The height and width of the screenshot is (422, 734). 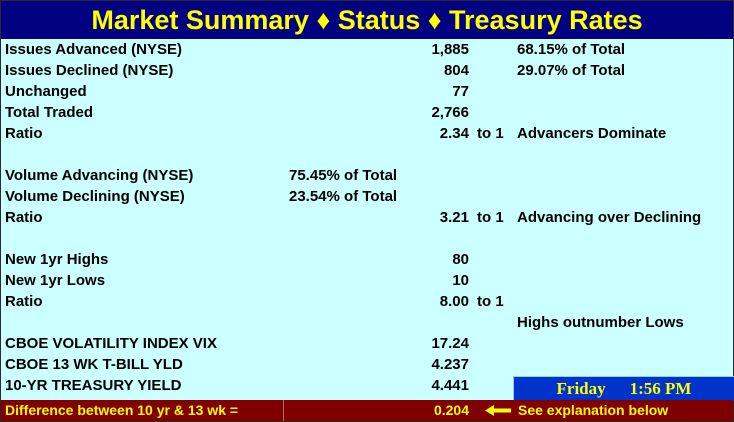 What do you see at coordinates (111, 343) in the screenshot?
I see `row-label: CBOE VOLATILITY INDEX VIX` at bounding box center [111, 343].